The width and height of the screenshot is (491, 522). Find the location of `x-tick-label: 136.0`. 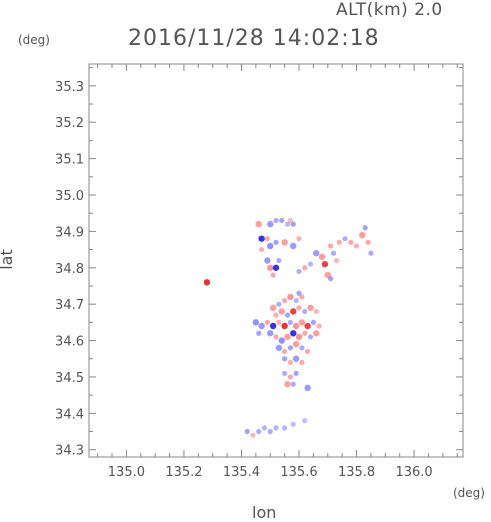

x-tick-label: 136.0 is located at coordinates (413, 472).